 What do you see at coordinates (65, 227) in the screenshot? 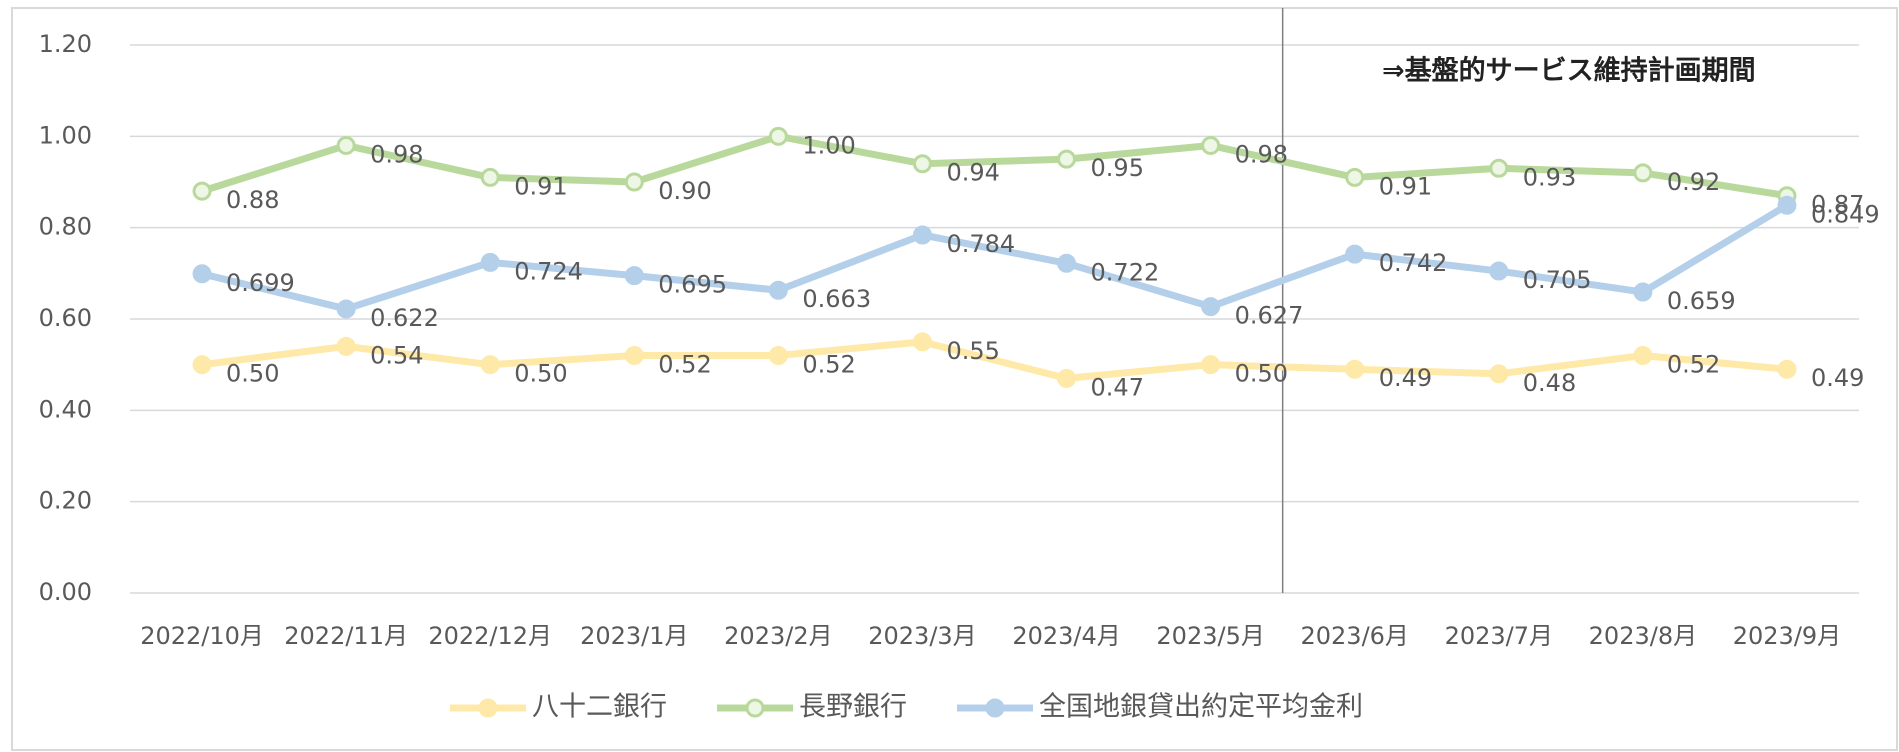
I see `y-tick-label: 0.80` at bounding box center [65, 227].